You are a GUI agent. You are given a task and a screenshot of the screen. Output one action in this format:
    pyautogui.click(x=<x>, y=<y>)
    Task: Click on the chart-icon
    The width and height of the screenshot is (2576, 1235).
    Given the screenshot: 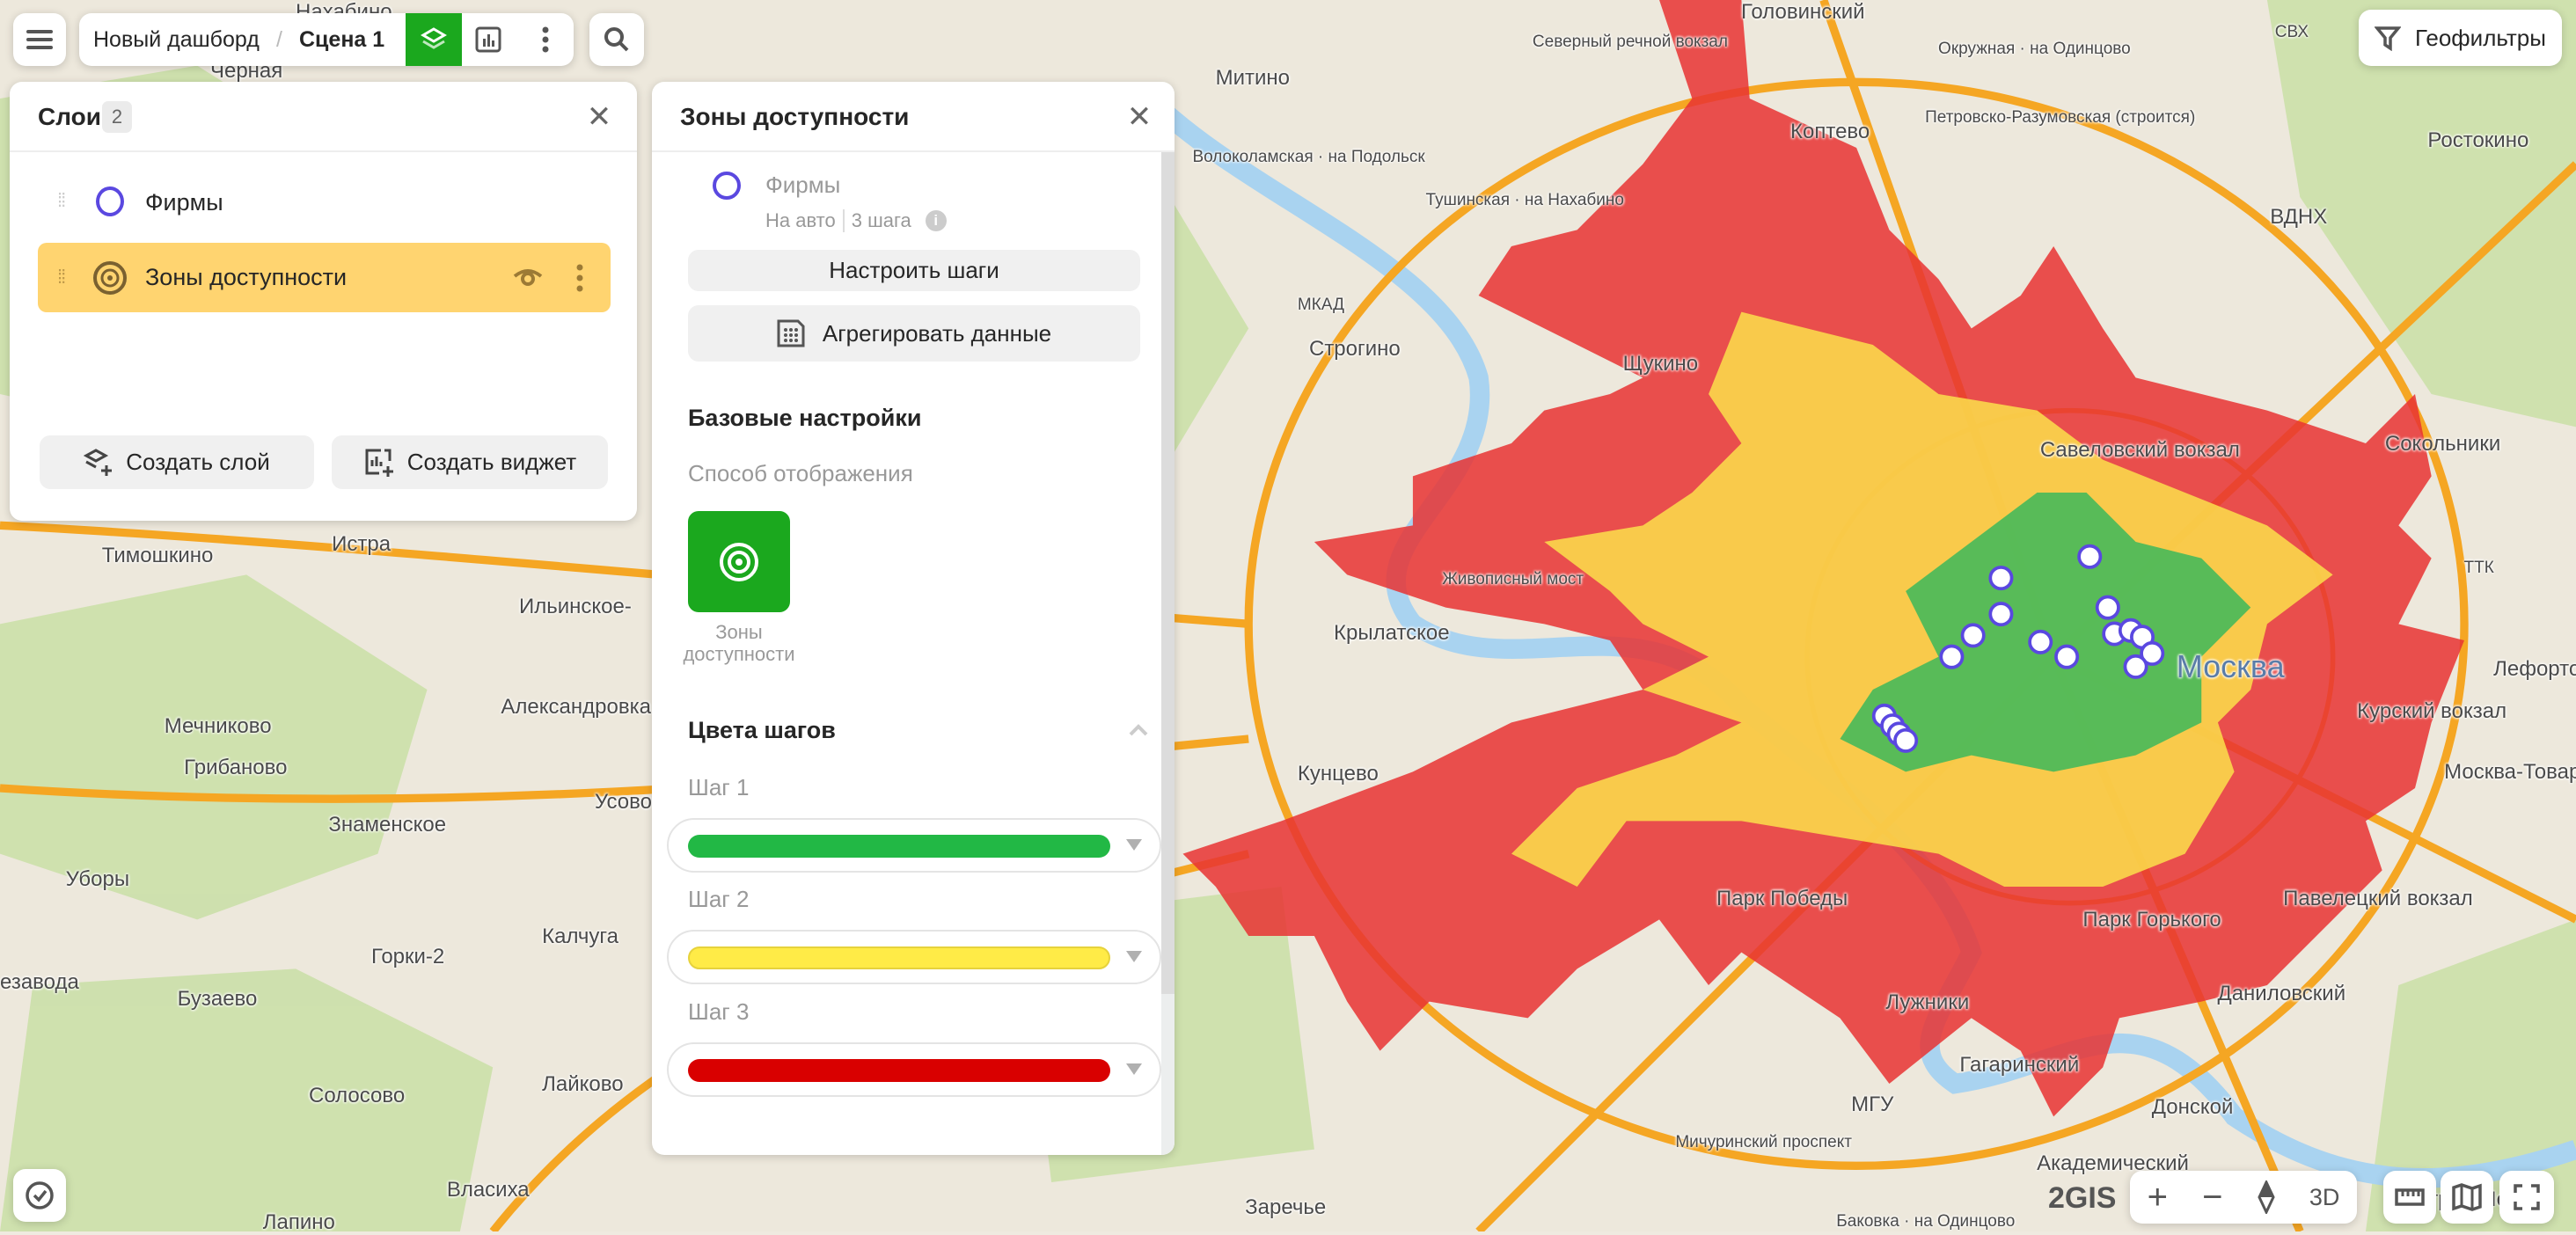 What is the action you would take?
    pyautogui.click(x=488, y=39)
    